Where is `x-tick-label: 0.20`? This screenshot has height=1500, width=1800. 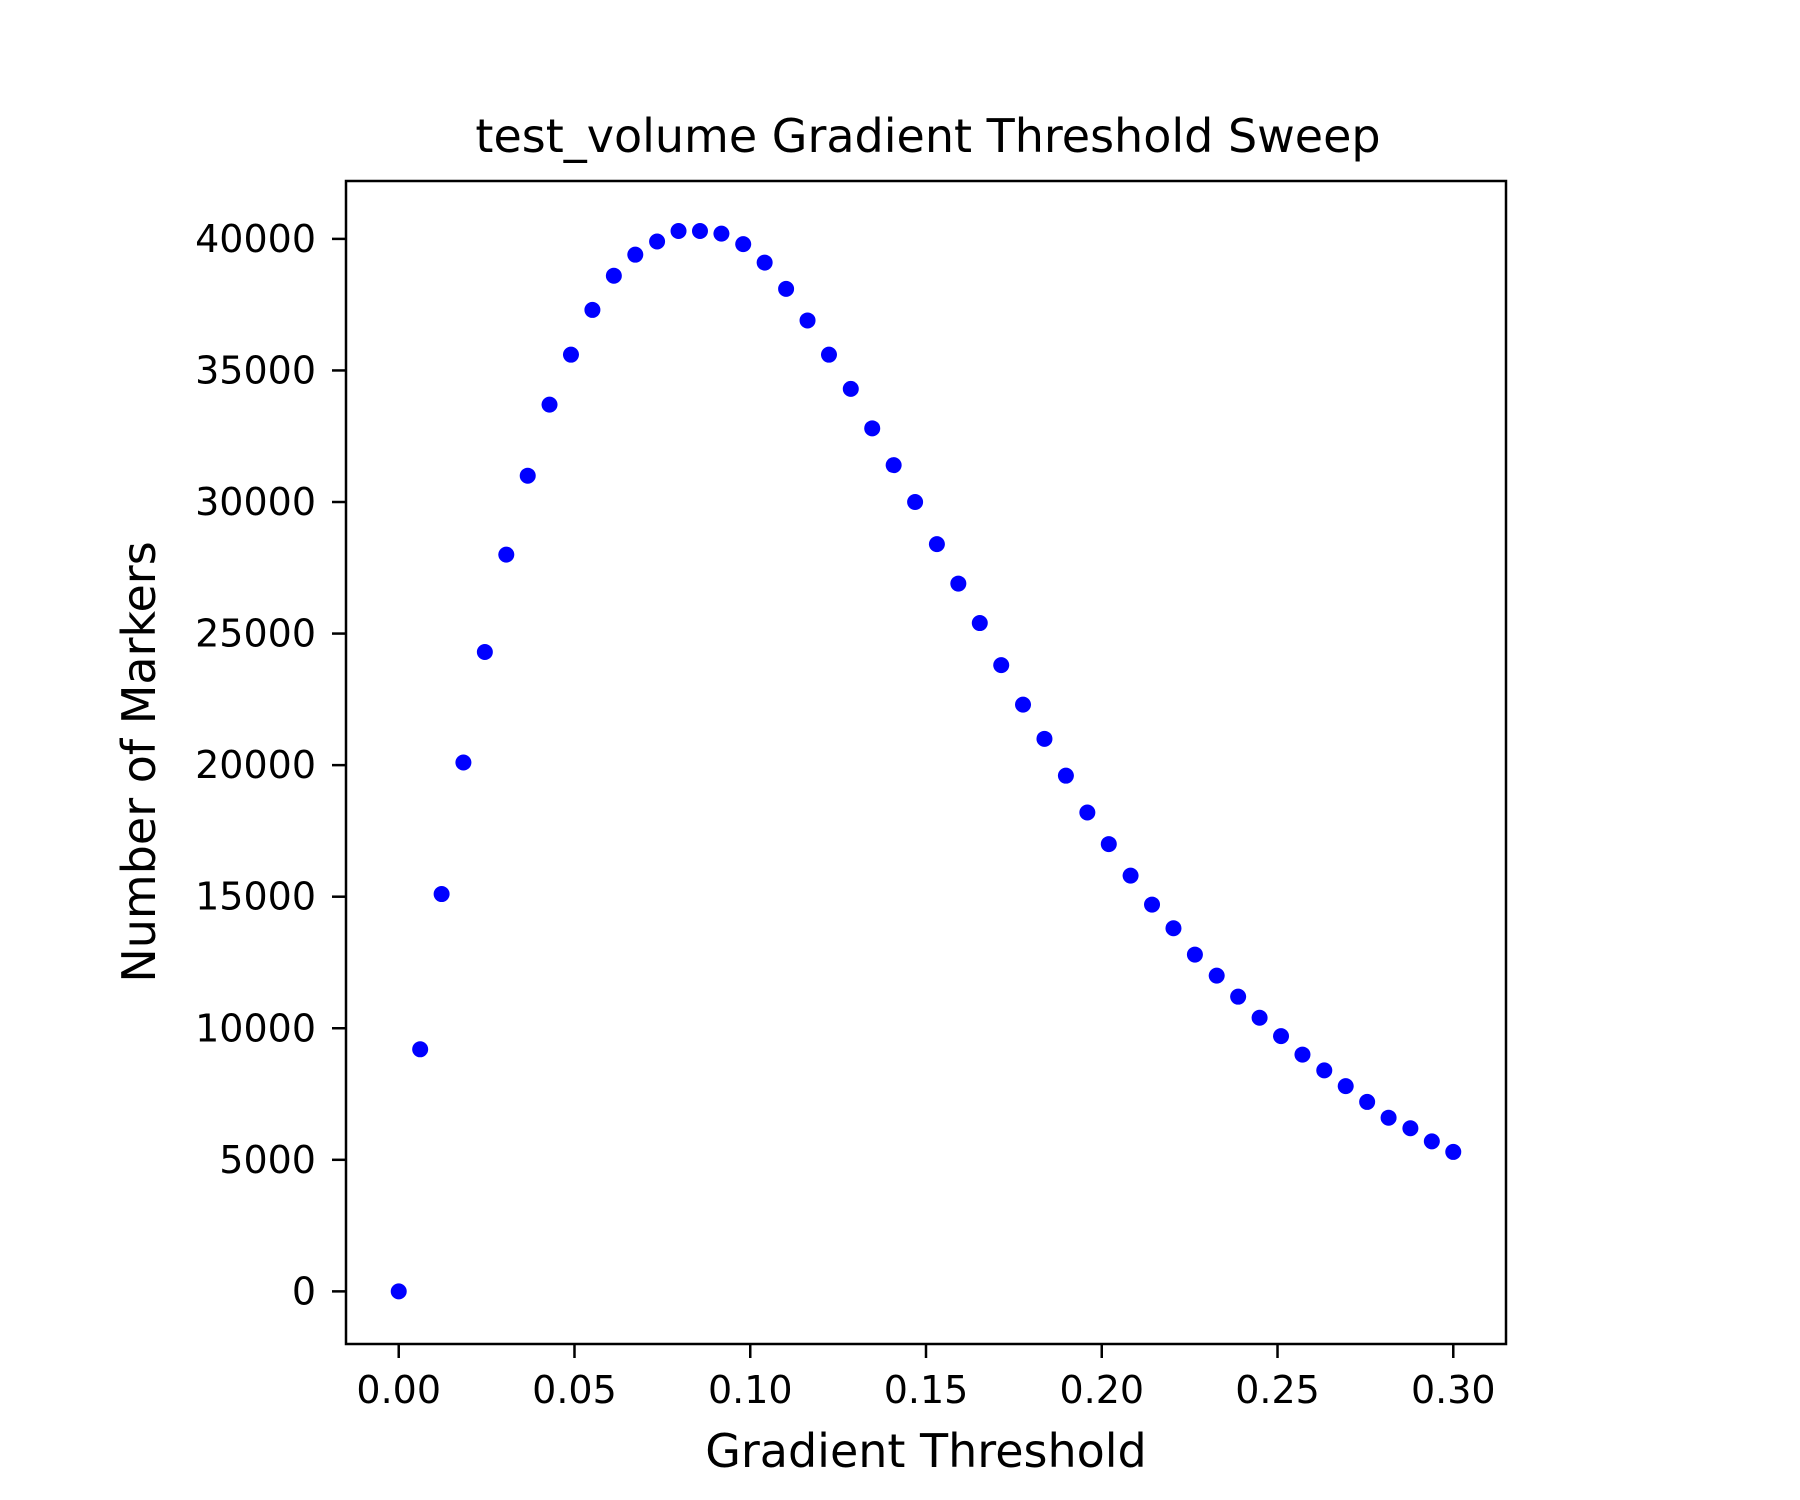 x-tick-label: 0.20 is located at coordinates (1101, 1390).